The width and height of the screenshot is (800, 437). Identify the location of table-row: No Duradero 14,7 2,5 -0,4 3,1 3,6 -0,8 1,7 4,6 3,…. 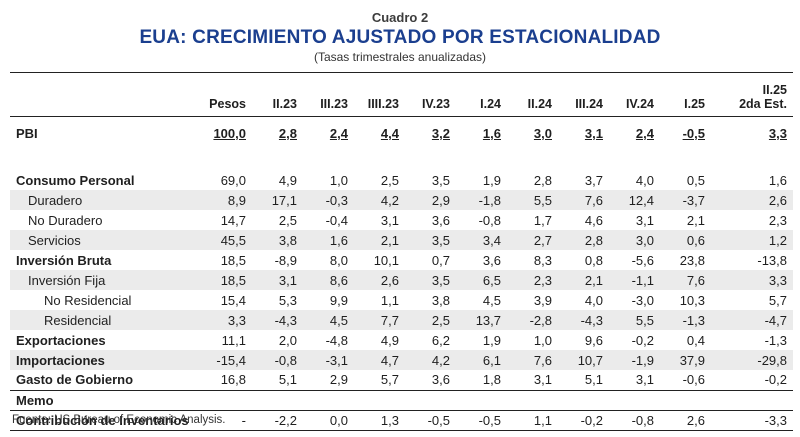
(401, 220).